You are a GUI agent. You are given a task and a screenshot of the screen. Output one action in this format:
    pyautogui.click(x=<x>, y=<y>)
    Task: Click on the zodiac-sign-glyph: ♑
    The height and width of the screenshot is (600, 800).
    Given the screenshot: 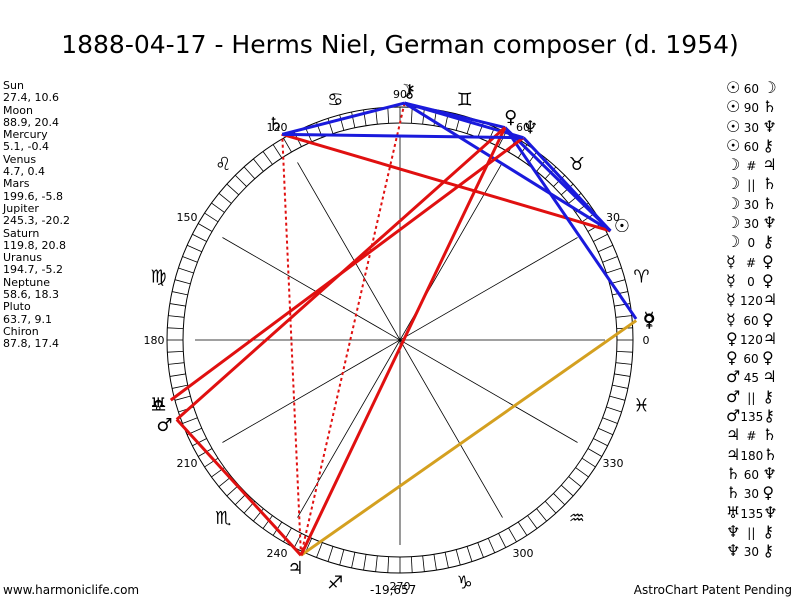 What is the action you would take?
    pyautogui.click(x=465, y=582)
    